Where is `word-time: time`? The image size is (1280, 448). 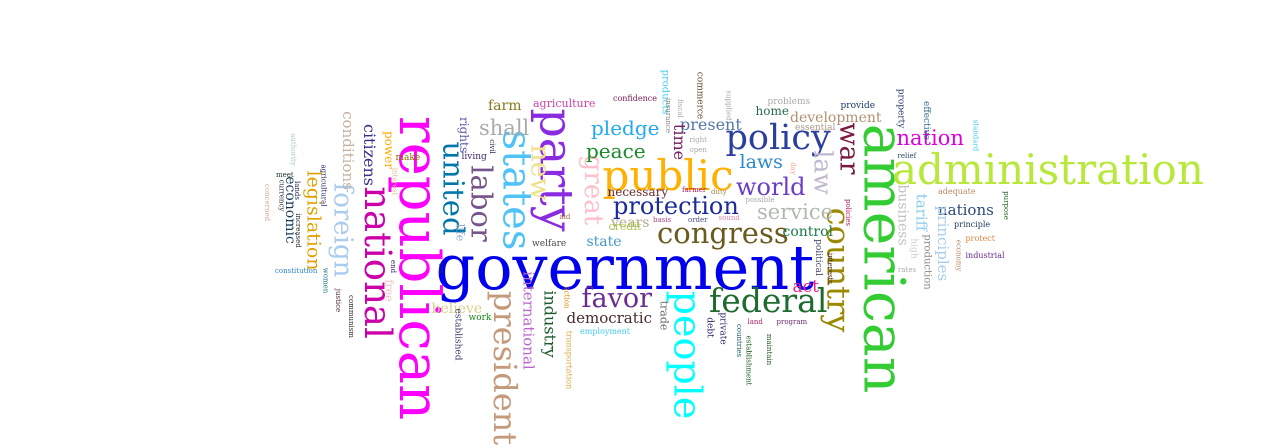
word-time: time is located at coordinates (680, 142).